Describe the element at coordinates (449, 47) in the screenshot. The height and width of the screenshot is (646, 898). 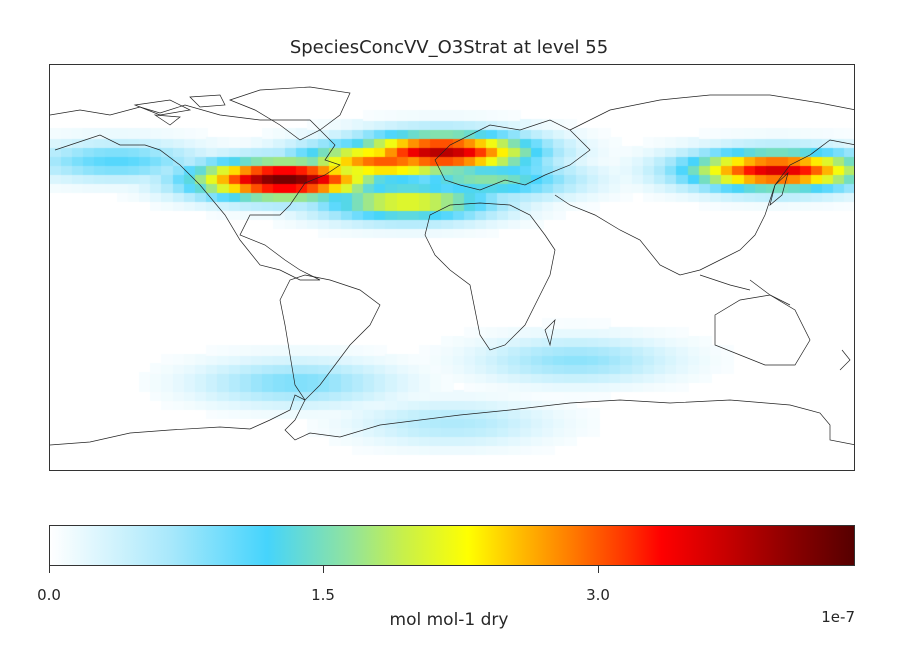
I see `chart-title: SpeciesConcVV_O3Strat at level 55` at that location.